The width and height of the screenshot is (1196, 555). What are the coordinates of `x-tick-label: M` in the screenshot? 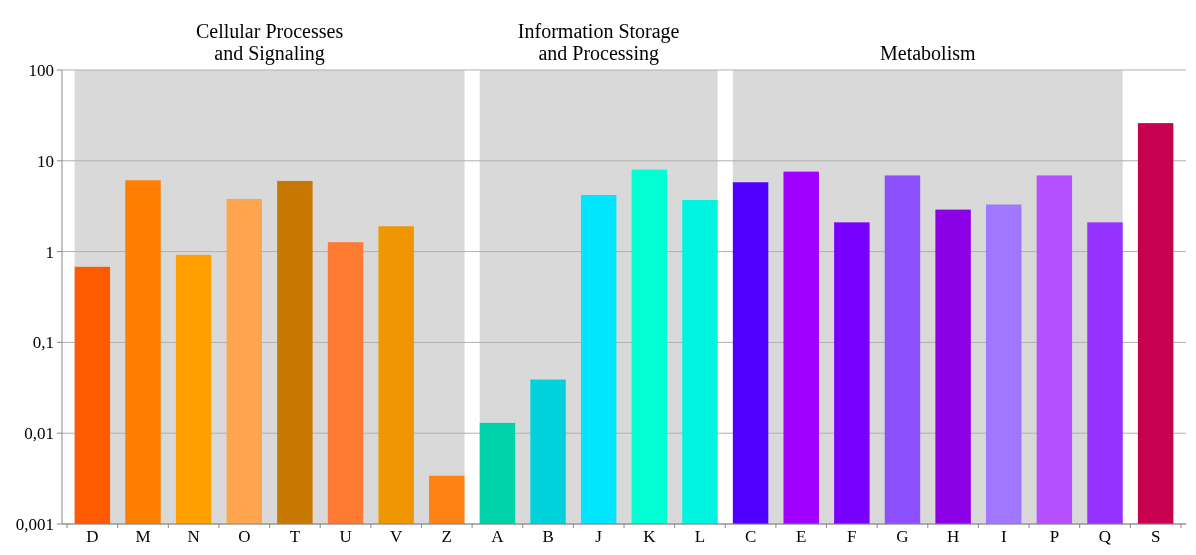 It's located at (143, 536).